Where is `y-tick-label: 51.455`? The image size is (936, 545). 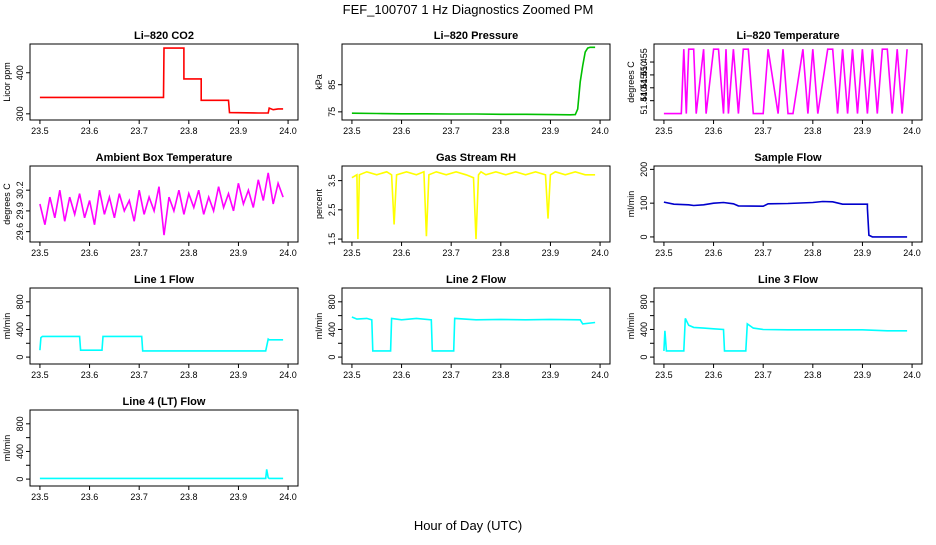 y-tick-label: 51.455 is located at coordinates (644, 62).